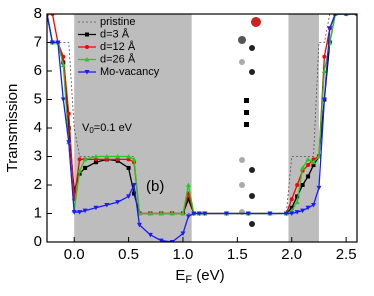  Describe the element at coordinates (291, 254) in the screenshot. I see `x-tick-label: 2.0` at that location.